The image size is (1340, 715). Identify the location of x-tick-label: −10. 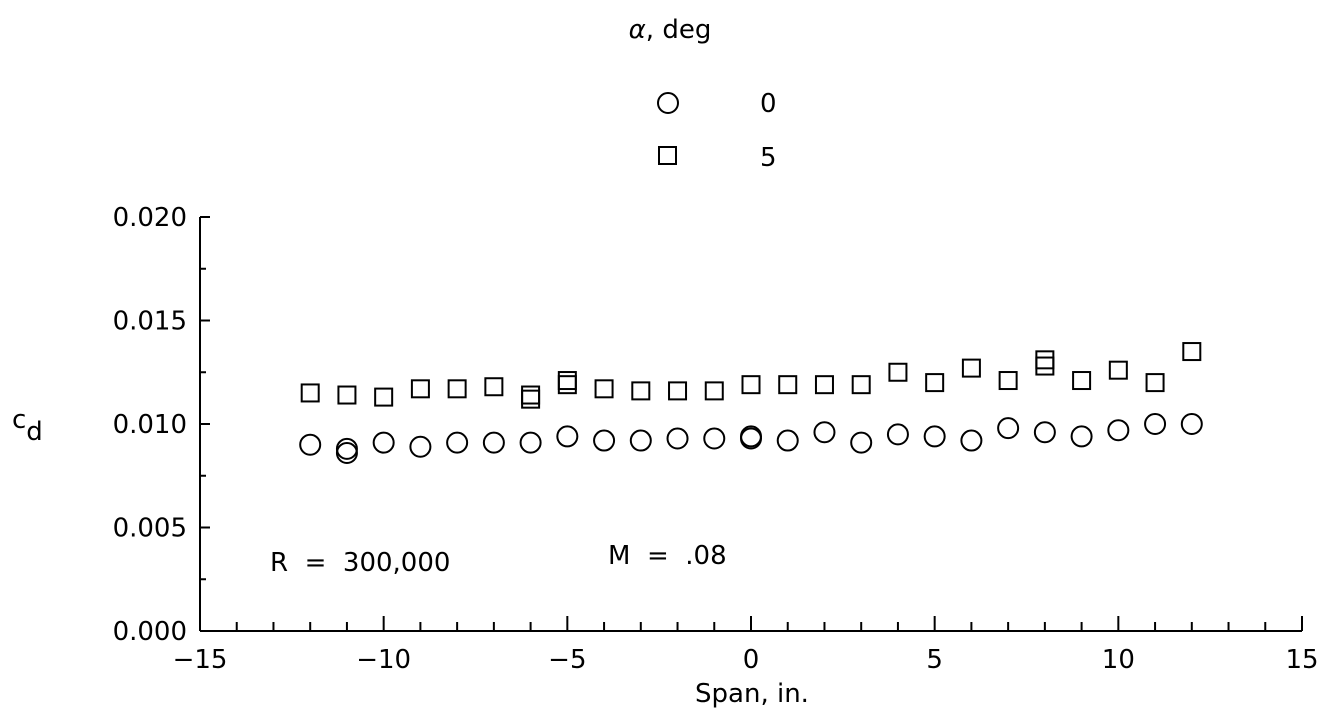
(383, 660).